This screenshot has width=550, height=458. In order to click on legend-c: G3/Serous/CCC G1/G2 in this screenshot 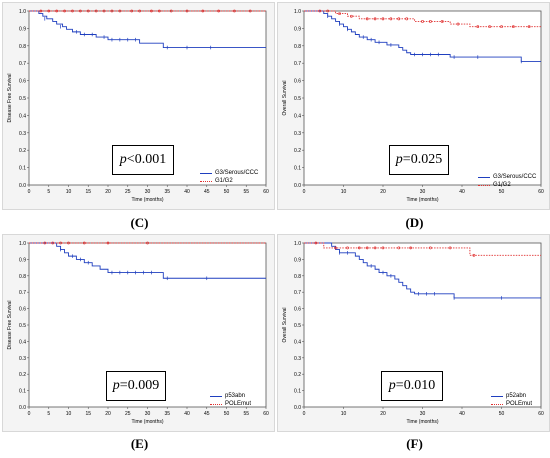, I will do `click(229, 177)`.